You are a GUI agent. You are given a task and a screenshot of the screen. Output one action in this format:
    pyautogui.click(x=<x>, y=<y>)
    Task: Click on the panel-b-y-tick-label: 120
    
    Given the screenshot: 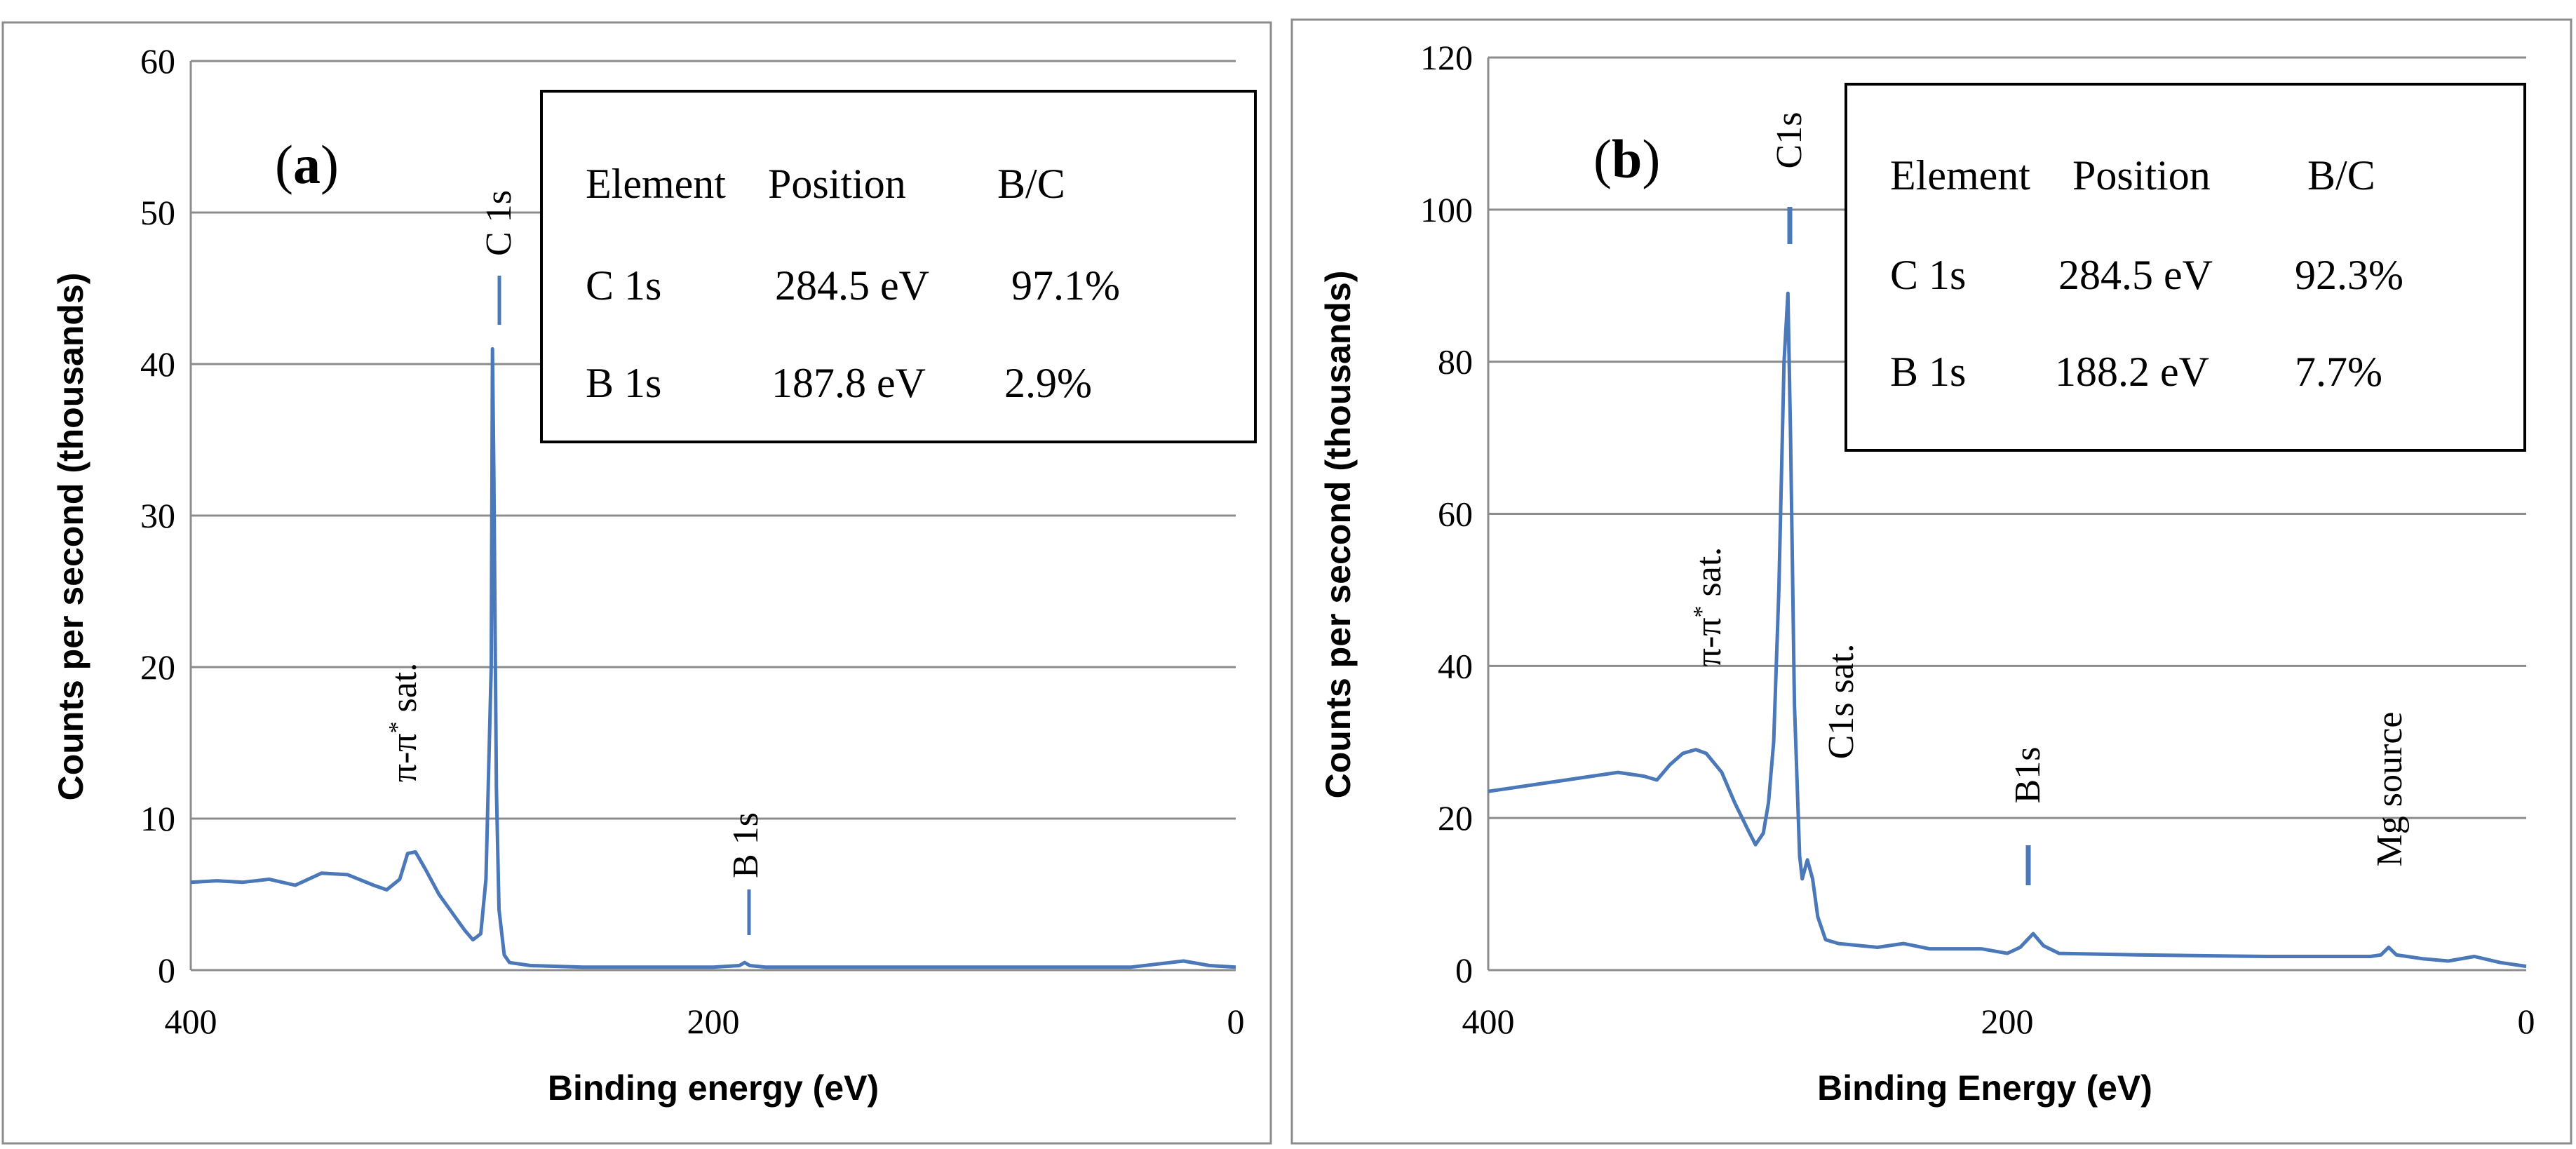 What is the action you would take?
    pyautogui.click(x=1446, y=57)
    